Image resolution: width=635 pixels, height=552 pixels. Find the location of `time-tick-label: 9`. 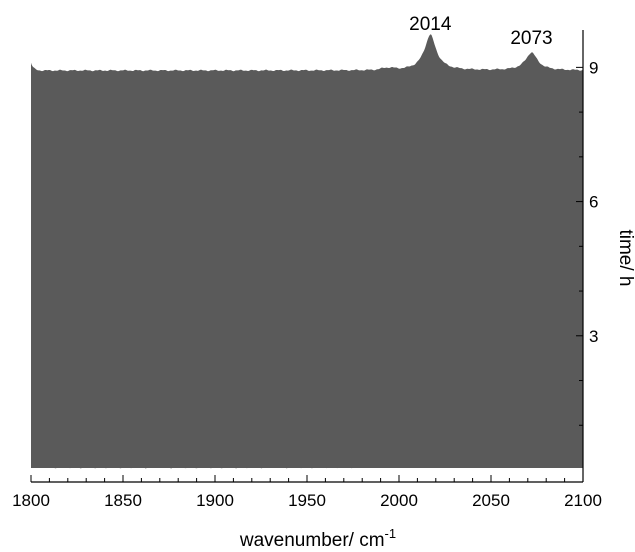

time-tick-label: 9 is located at coordinates (593, 67).